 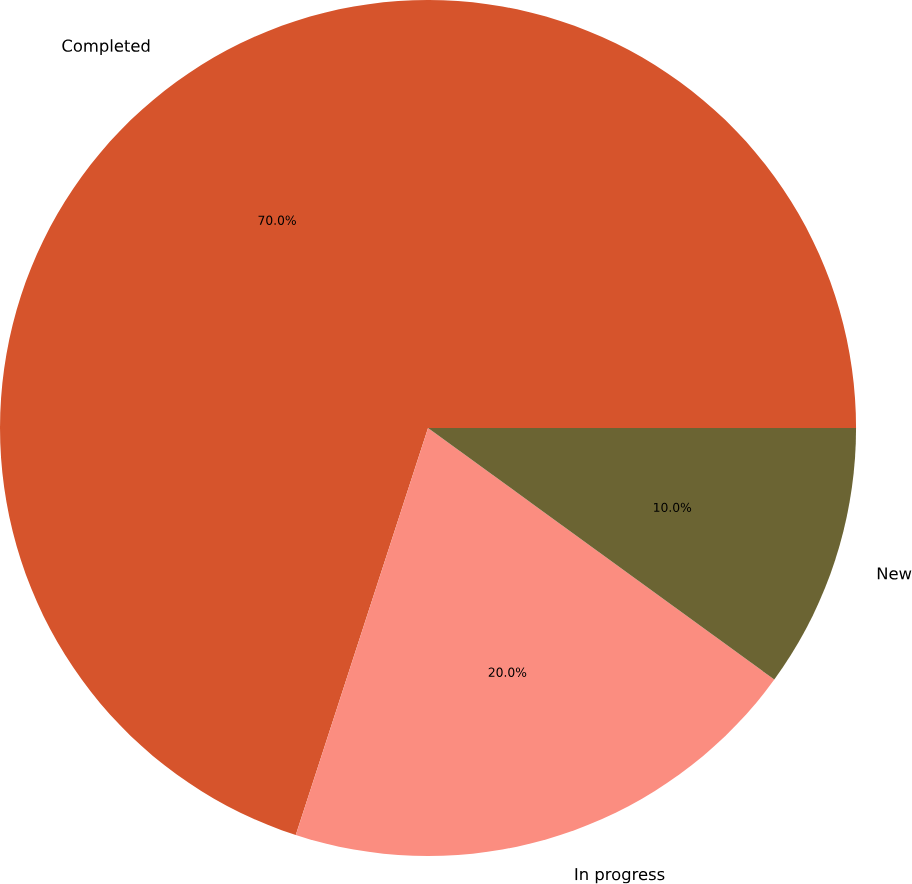 What do you see at coordinates (620, 876) in the screenshot?
I see `slice-label: In progress` at bounding box center [620, 876].